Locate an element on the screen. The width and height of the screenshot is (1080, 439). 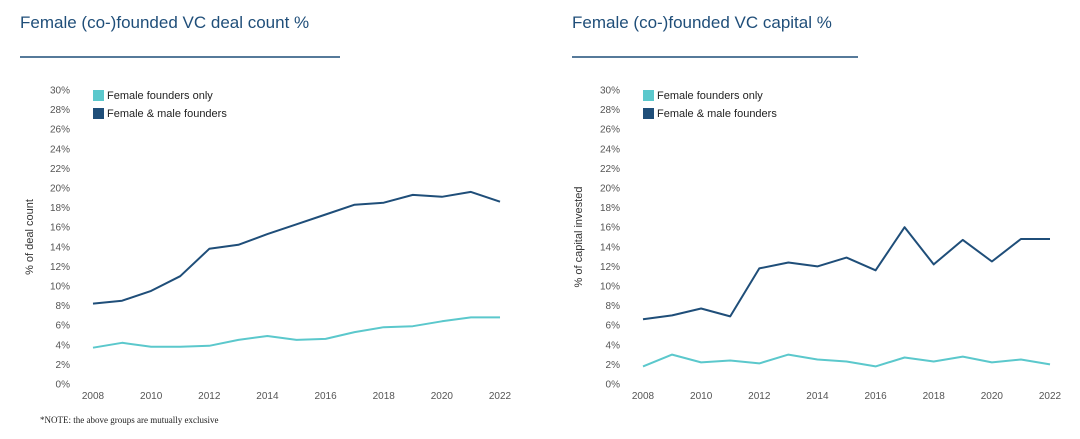
y-axis-title: % of deal count is located at coordinates (30, 237).